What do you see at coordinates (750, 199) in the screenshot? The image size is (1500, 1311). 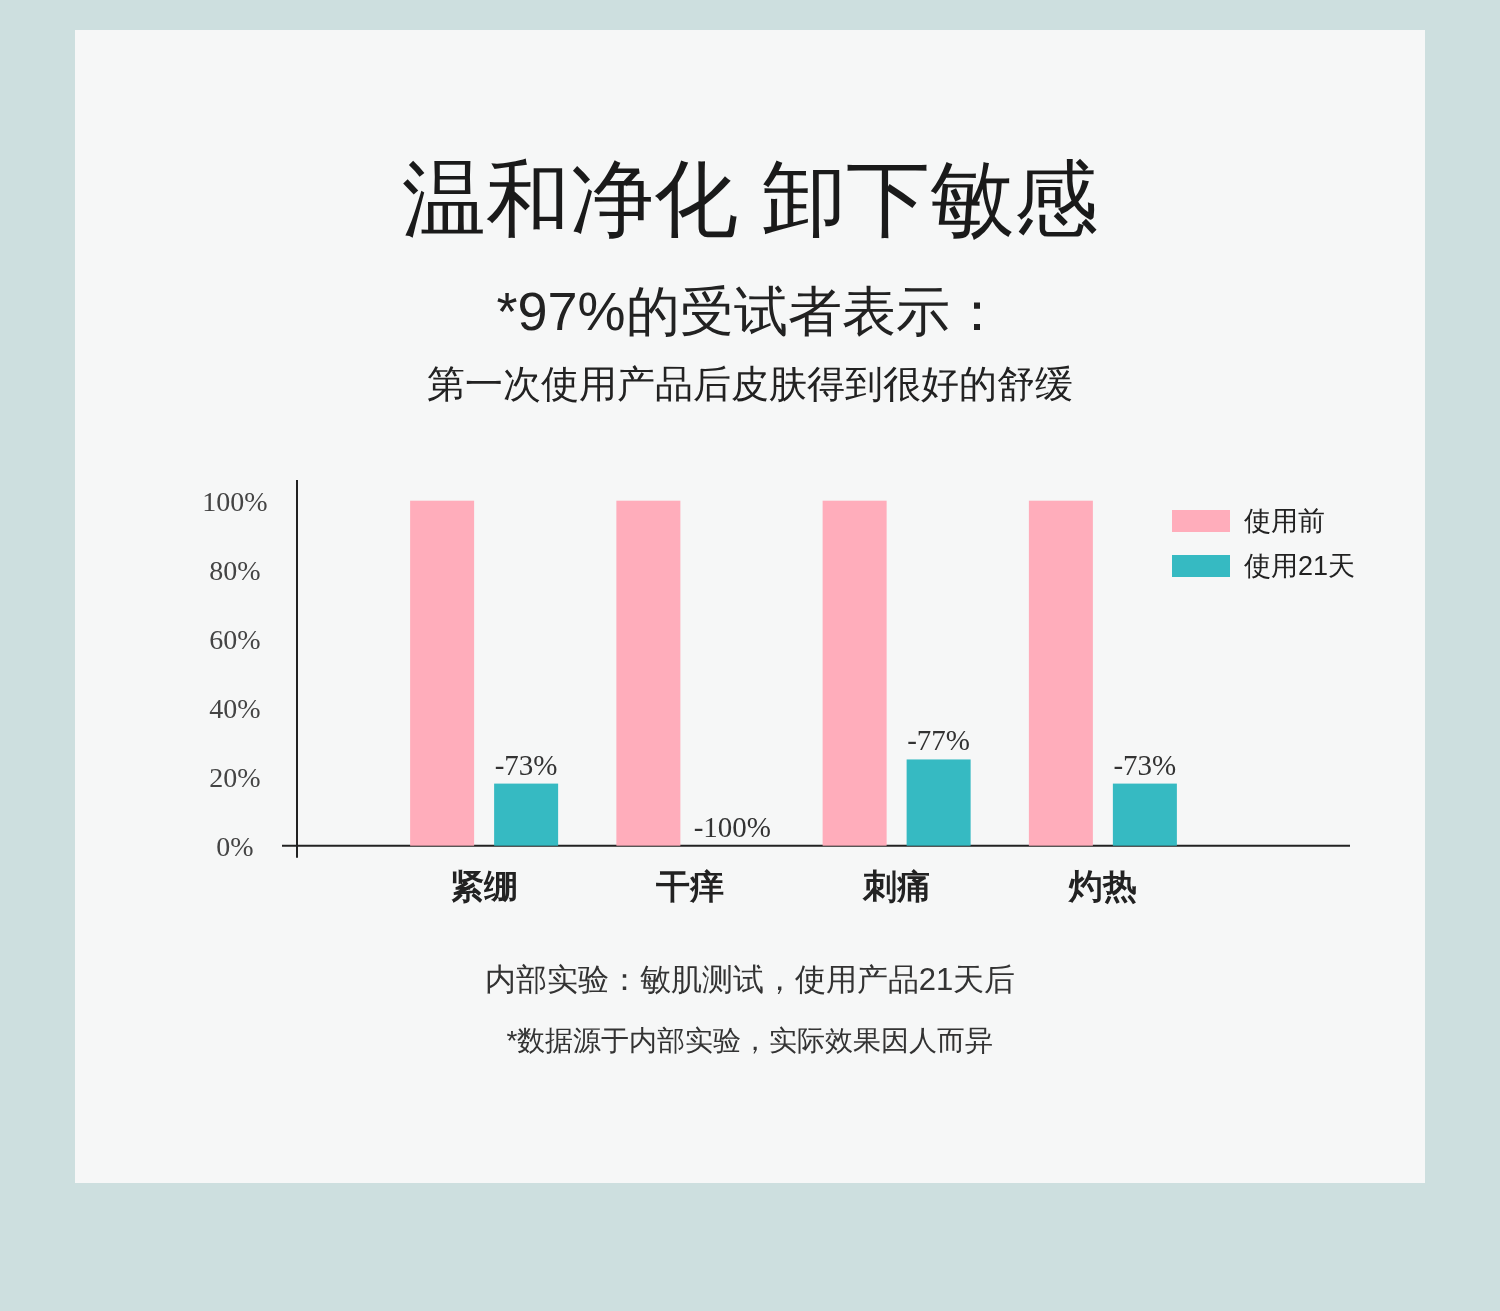 I see `chart-title: 温和净化 卸下敏感` at bounding box center [750, 199].